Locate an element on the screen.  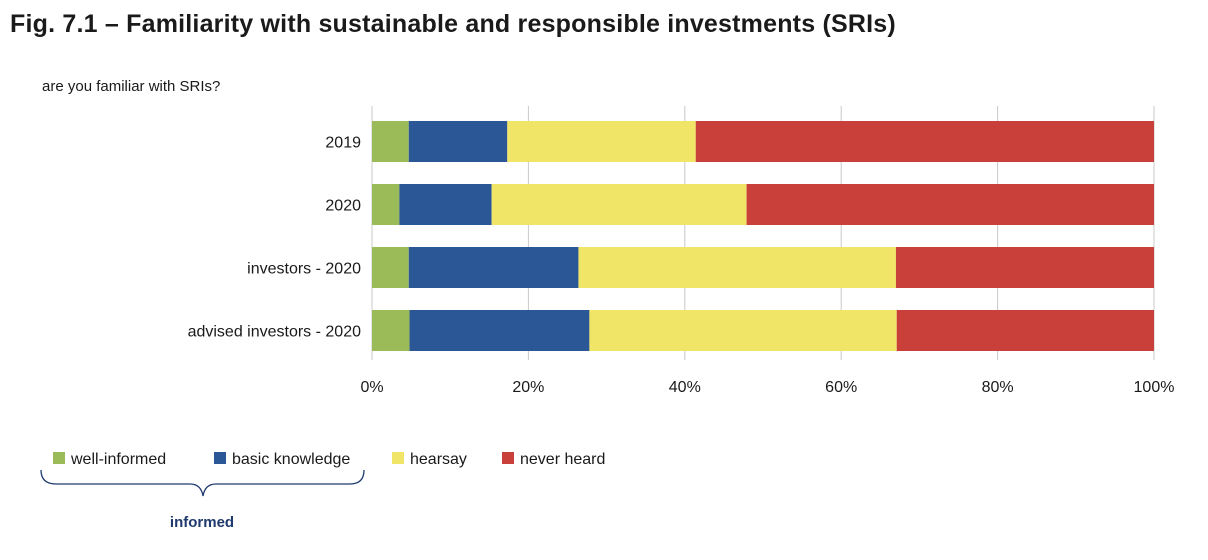
legend-label: basic knowledge is located at coordinates (291, 459).